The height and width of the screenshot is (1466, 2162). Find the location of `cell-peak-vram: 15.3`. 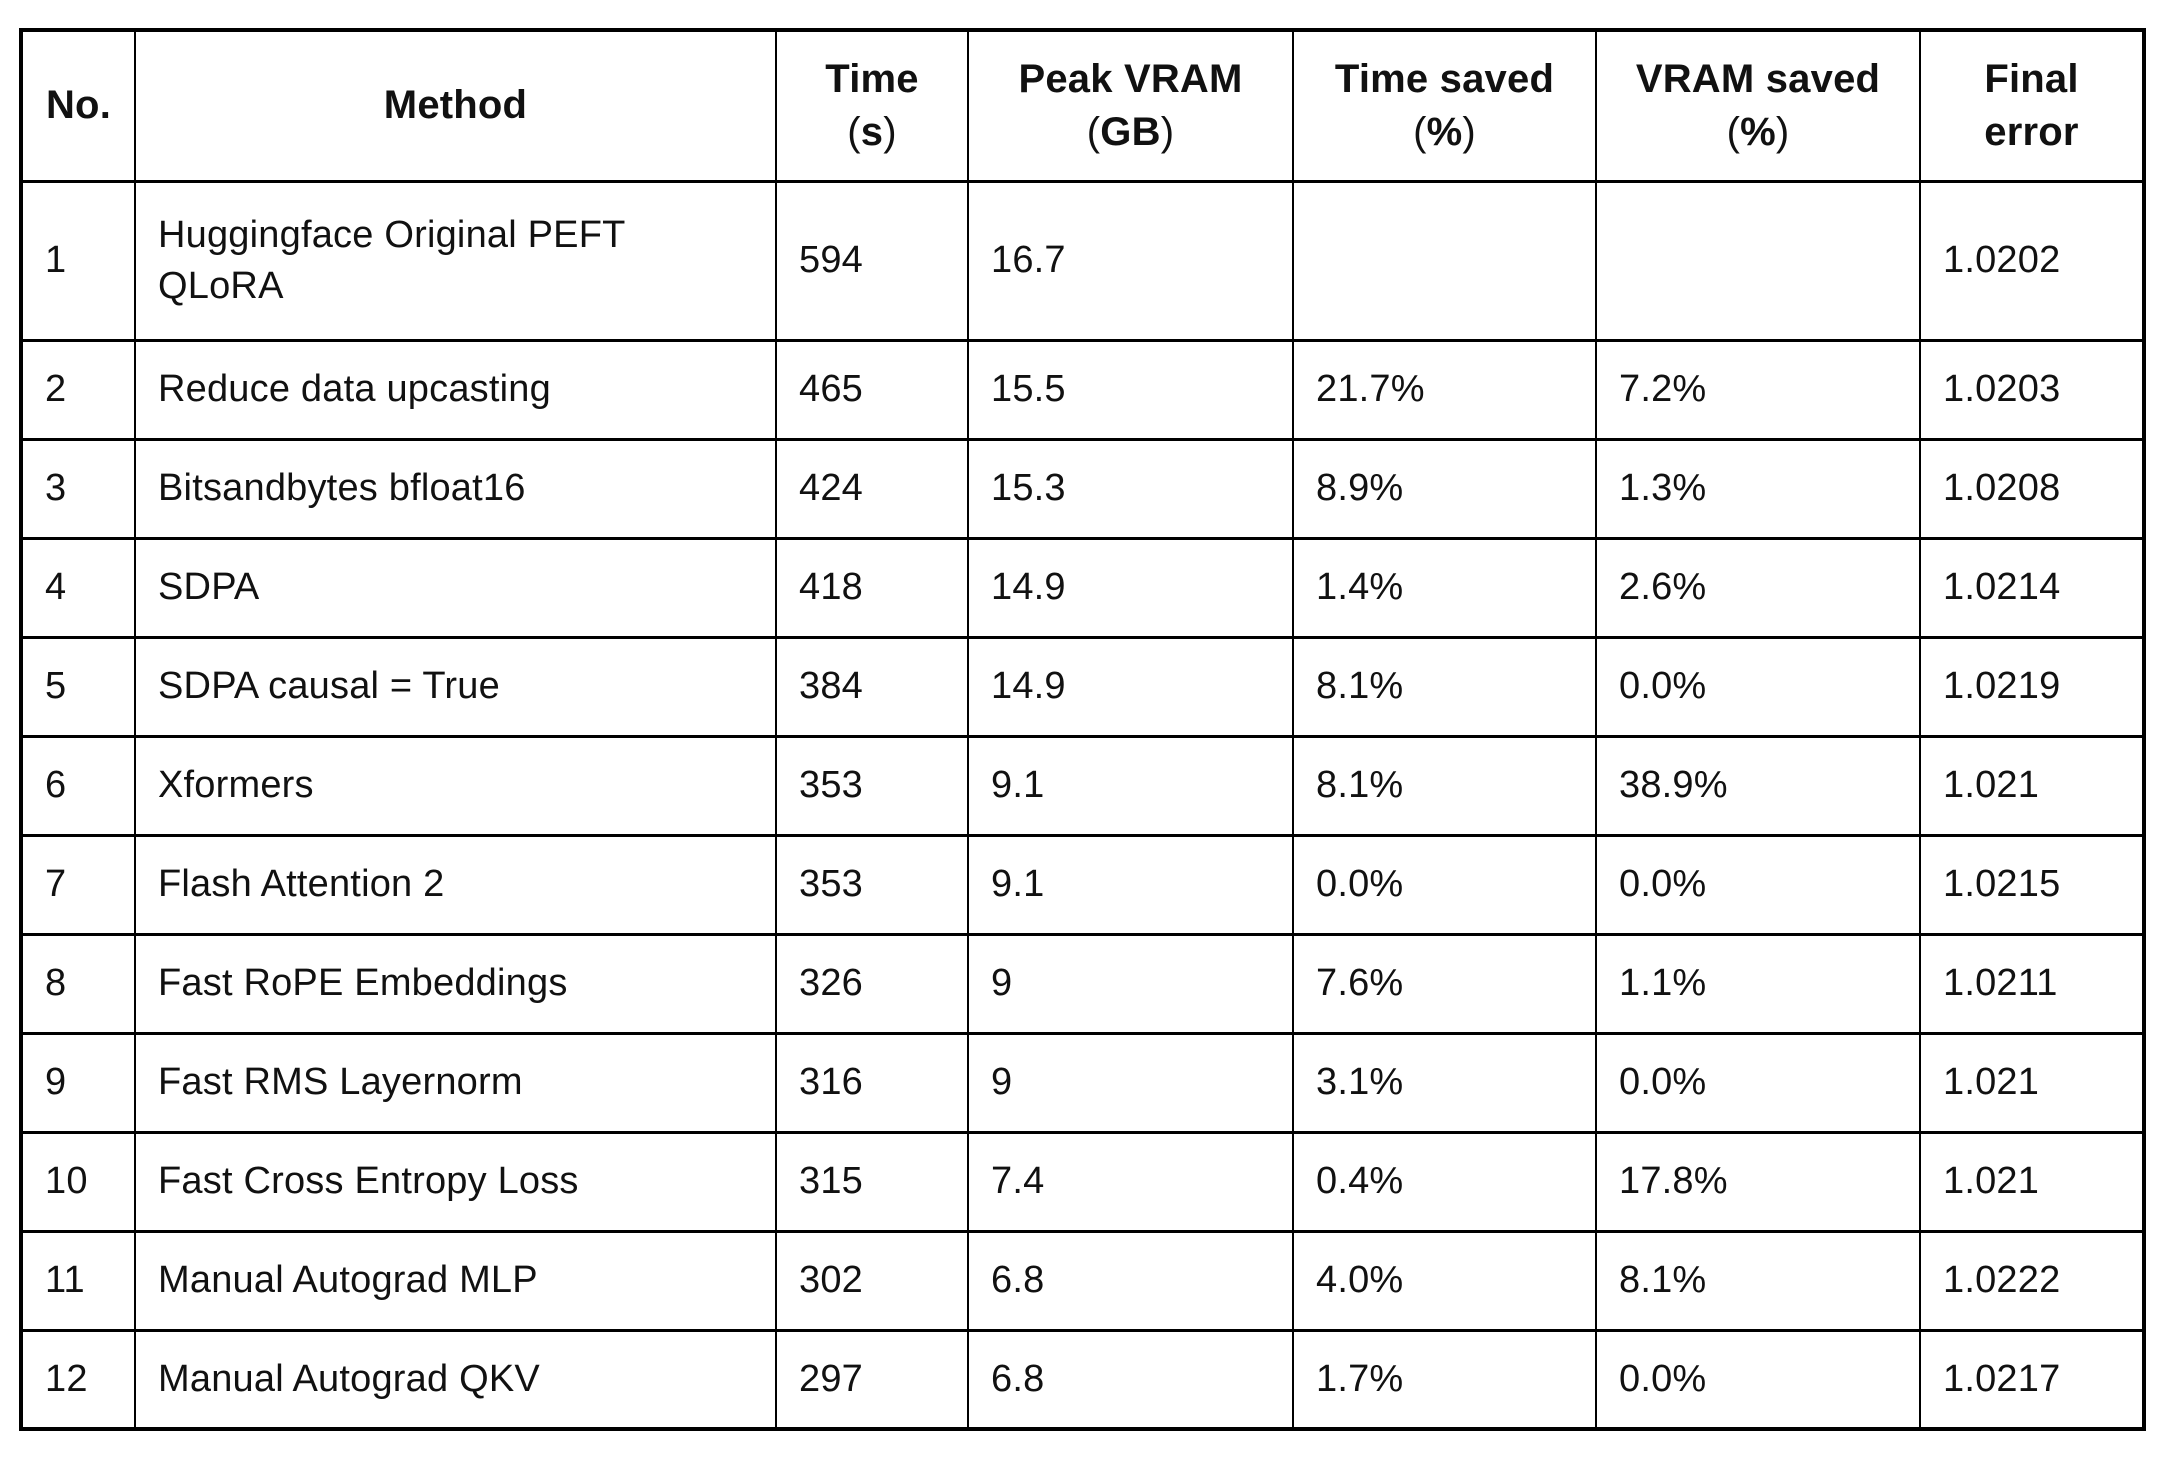

cell-peak-vram: 15.3 is located at coordinates (1130, 488).